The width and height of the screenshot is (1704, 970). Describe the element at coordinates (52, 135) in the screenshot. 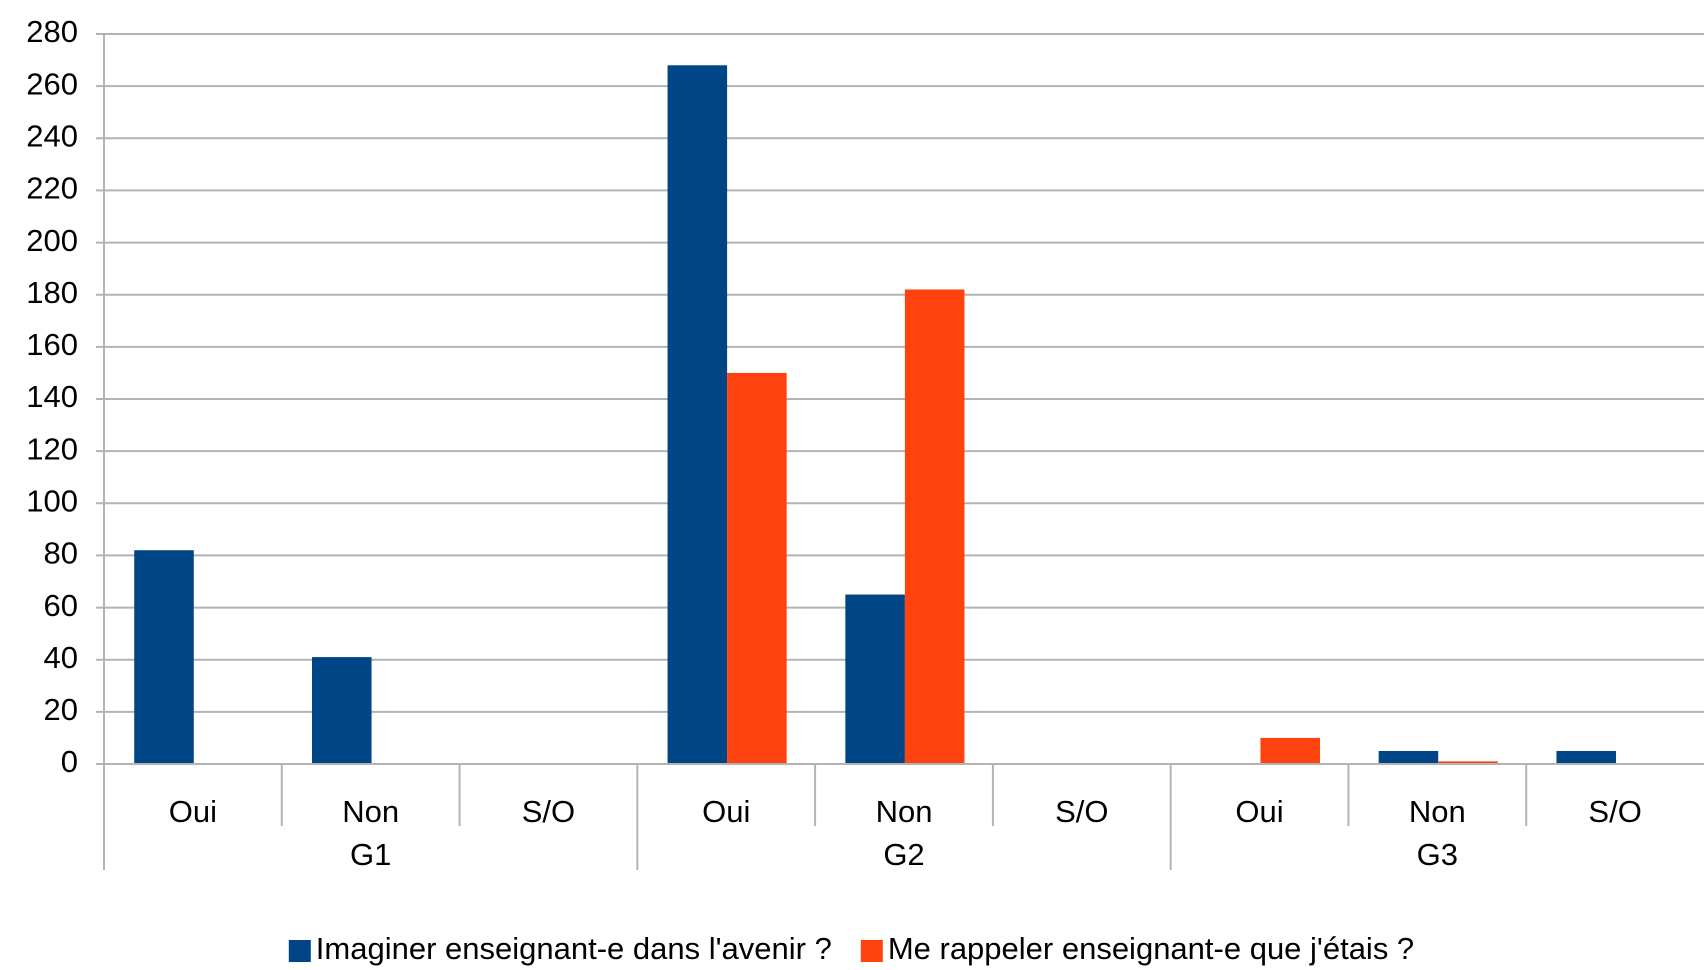

I see `y-tick-label: 240` at that location.